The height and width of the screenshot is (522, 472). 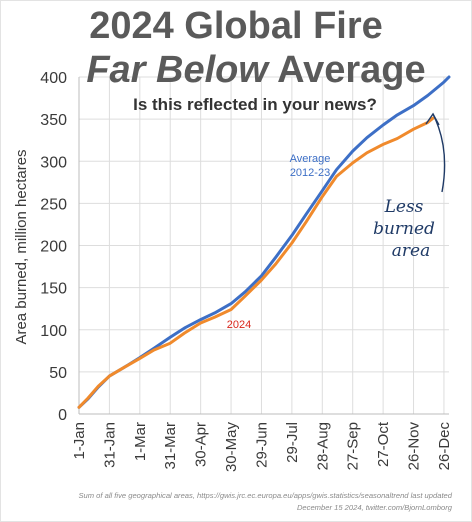 I want to click on chart-title-line1: 2024 Global Fire, so click(x=236, y=26).